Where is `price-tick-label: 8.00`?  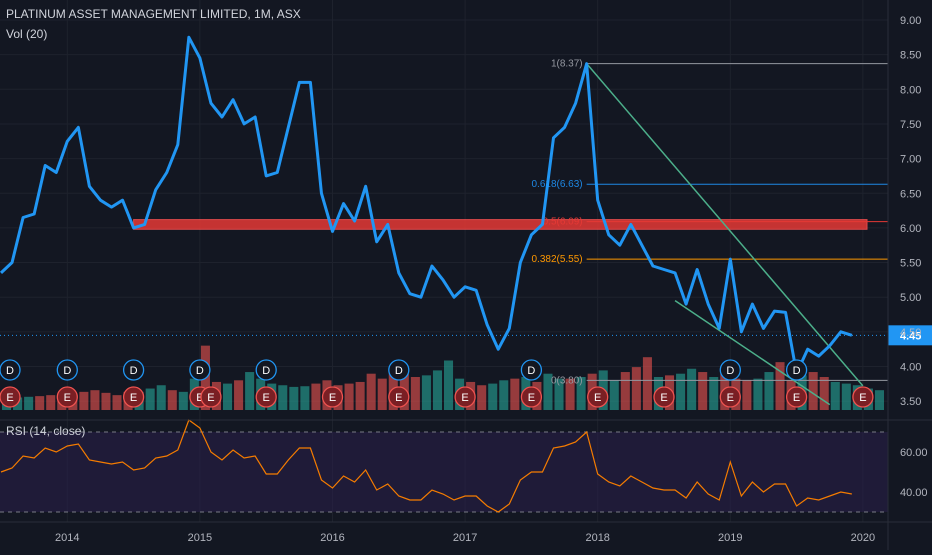 price-tick-label: 8.00 is located at coordinates (910, 90).